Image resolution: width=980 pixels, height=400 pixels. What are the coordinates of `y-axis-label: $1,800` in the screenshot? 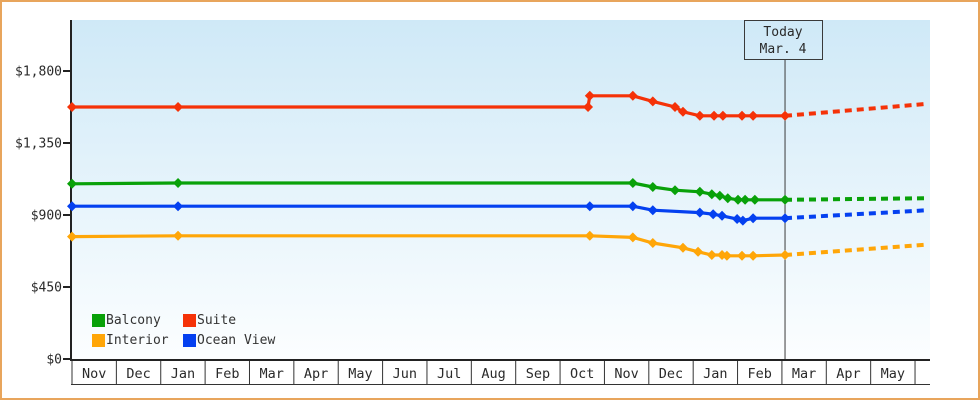 It's located at (38, 72).